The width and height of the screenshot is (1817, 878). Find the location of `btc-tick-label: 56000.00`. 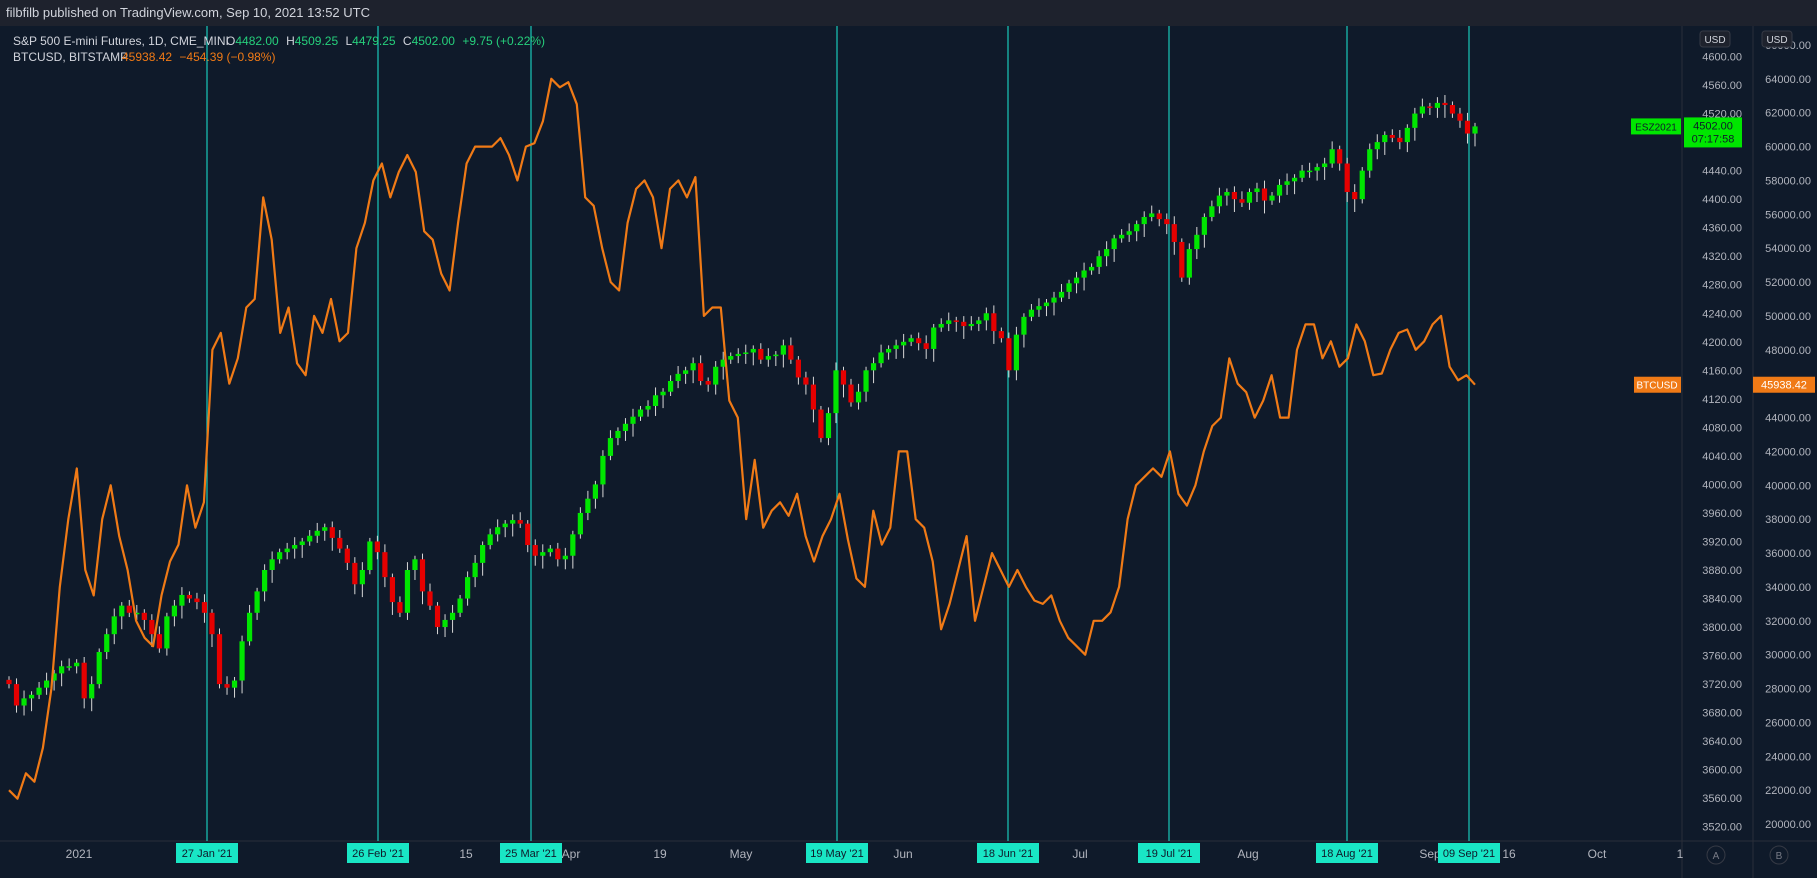

btc-tick-label: 56000.00 is located at coordinates (1788, 215).